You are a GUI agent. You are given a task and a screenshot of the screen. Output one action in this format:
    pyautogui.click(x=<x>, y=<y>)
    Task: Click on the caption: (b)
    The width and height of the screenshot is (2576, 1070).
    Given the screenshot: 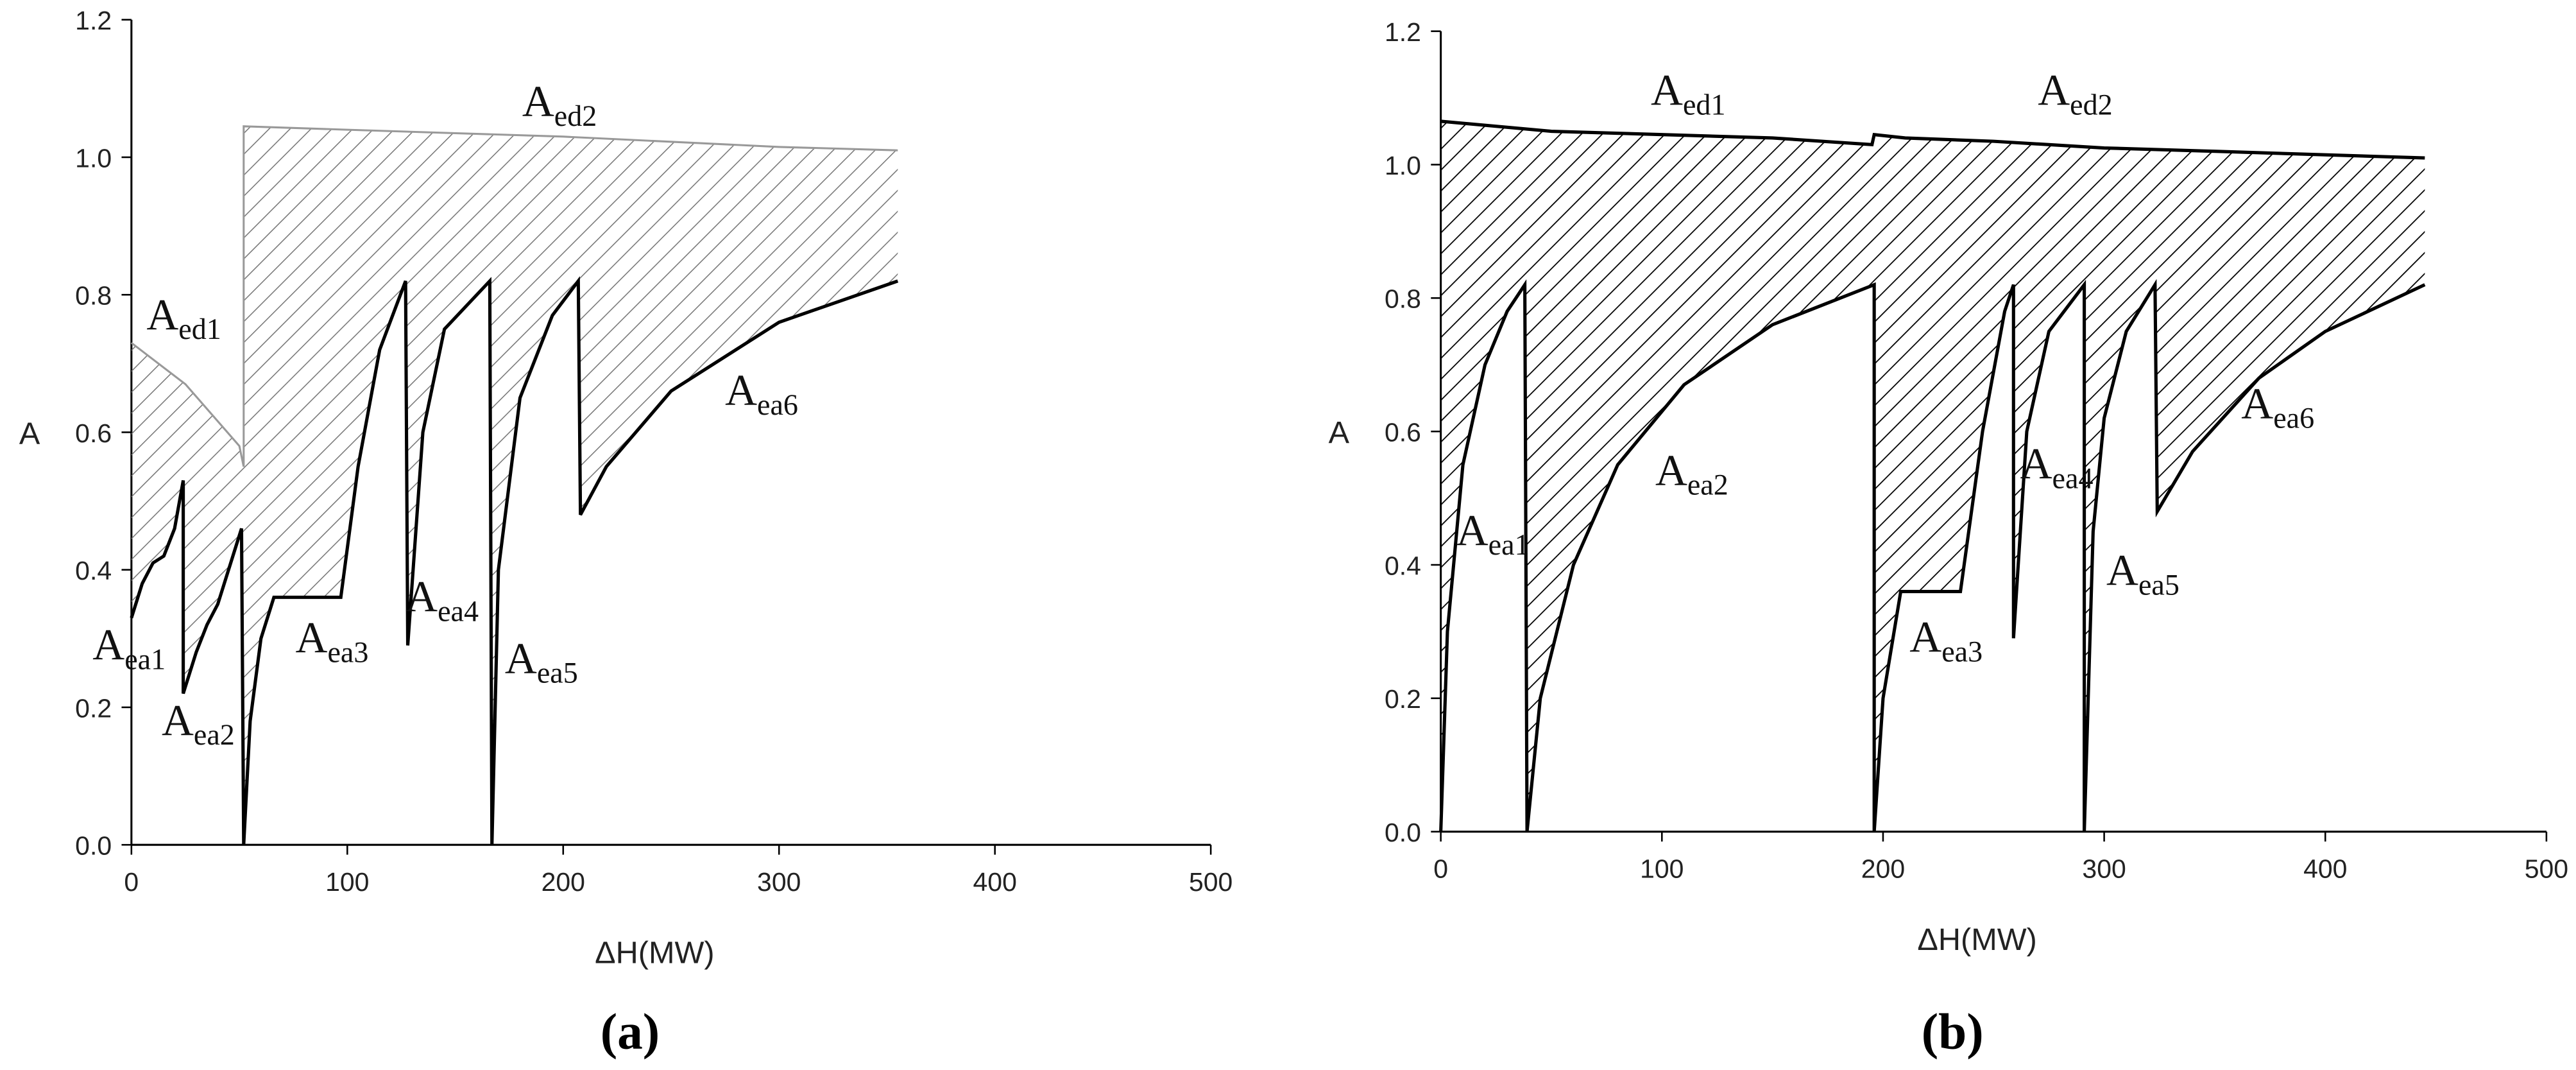 What is the action you would take?
    pyautogui.click(x=1953, y=1032)
    